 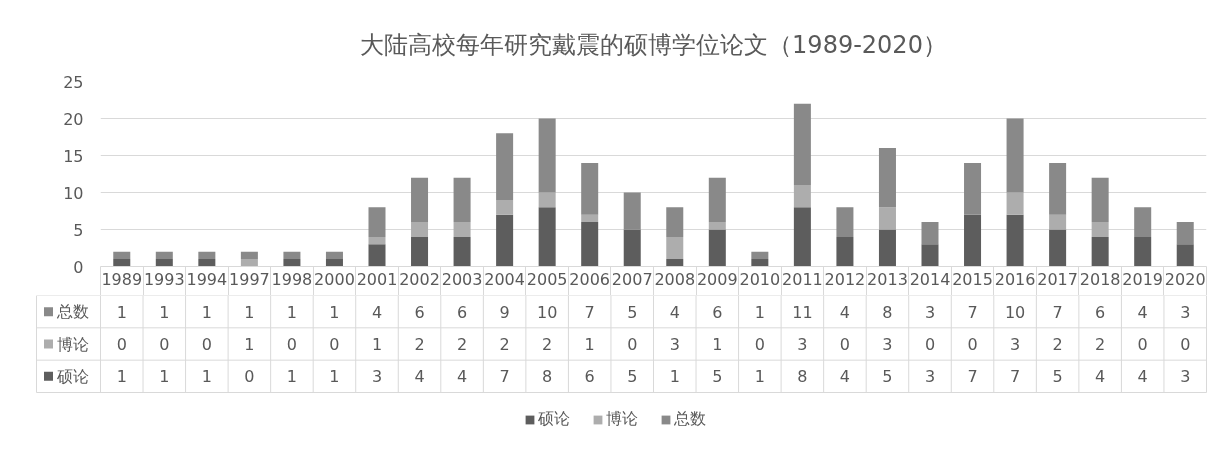 What do you see at coordinates (972, 377) in the screenshot?
I see `data-label: 7` at bounding box center [972, 377].